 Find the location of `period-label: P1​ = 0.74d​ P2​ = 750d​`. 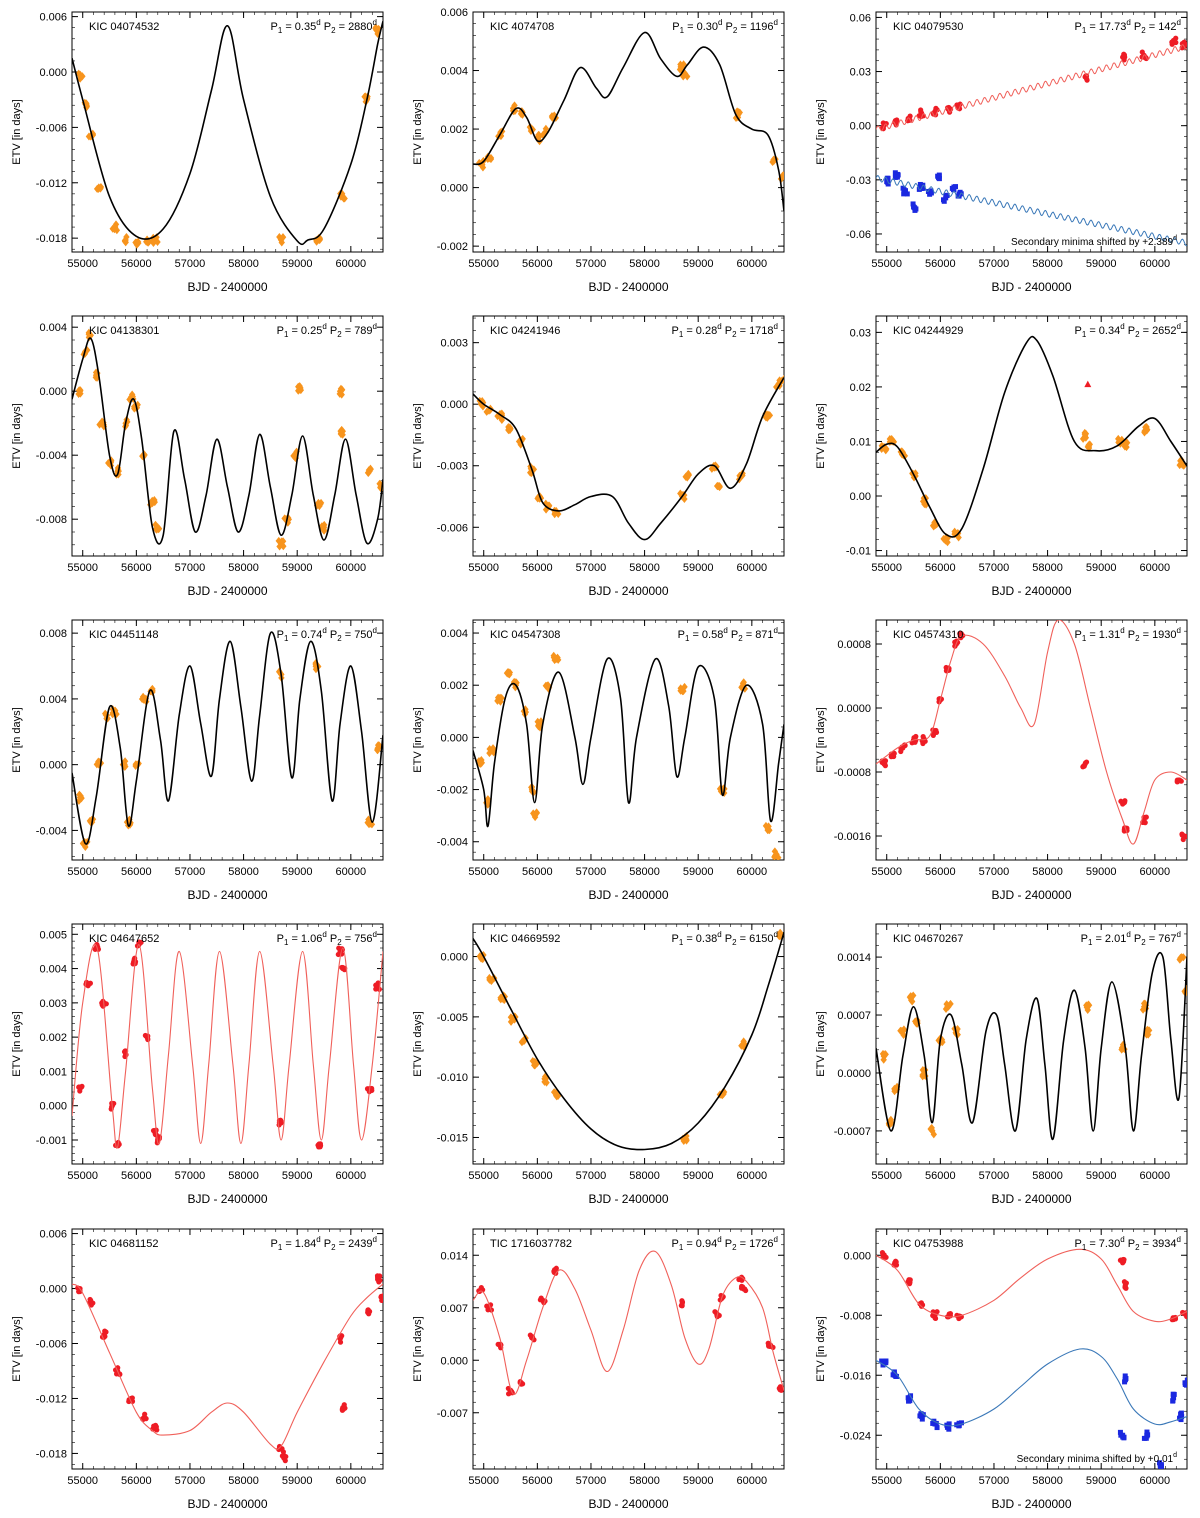

period-label: P1​ = 0.74d​ P2​ = 750d​ is located at coordinates (327, 634).